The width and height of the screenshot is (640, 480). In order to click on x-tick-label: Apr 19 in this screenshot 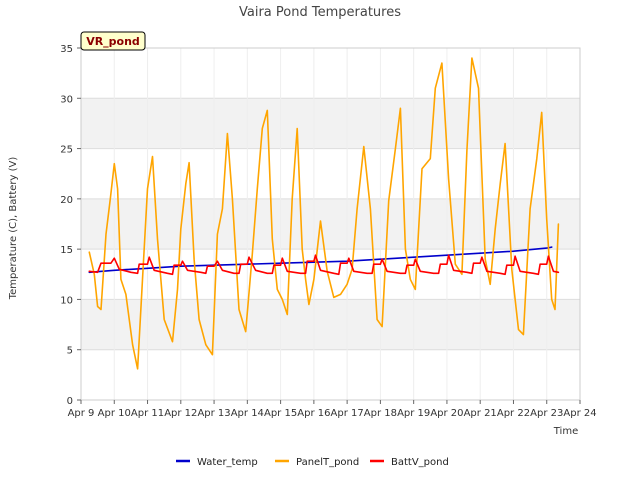, I will do `click(413, 413)`.